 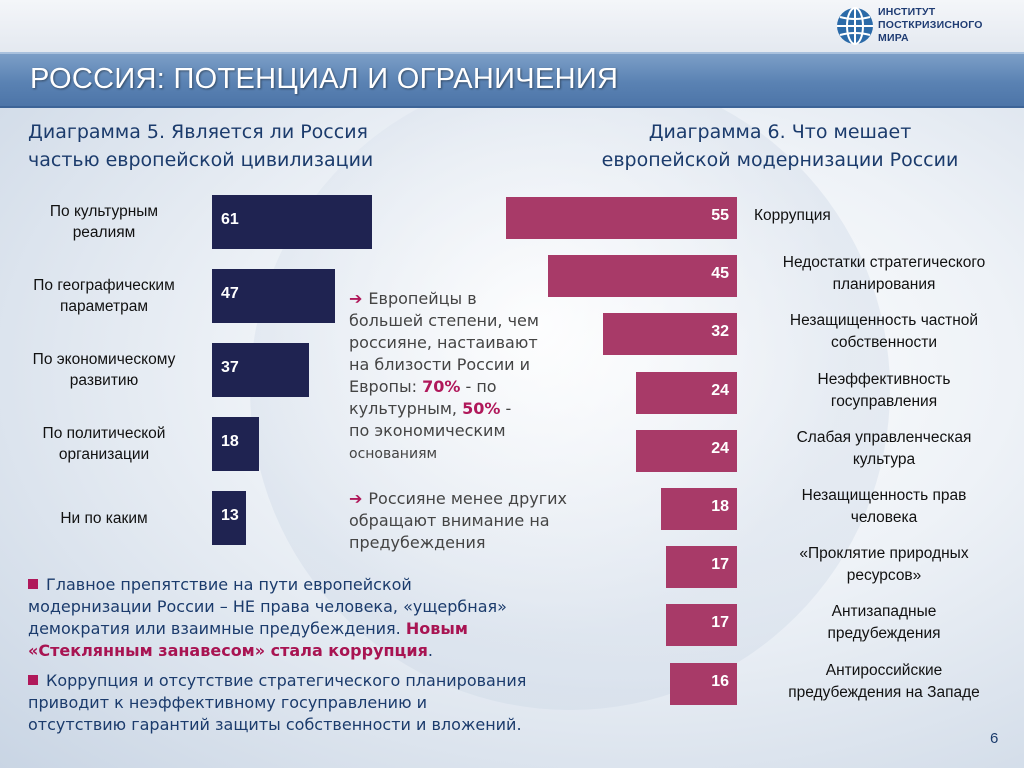 What do you see at coordinates (884, 331) in the screenshot?
I see `chart6-category-label: Незащищенность частной собственности` at bounding box center [884, 331].